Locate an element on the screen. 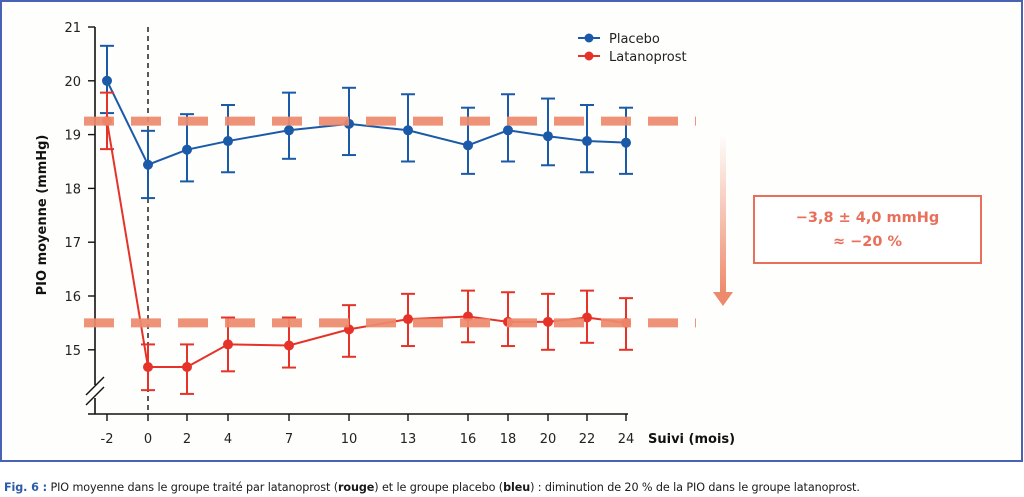  reduction-callout: −3,8 ± 4,0 mmHg ≈ −20 % is located at coordinates (867, 229).